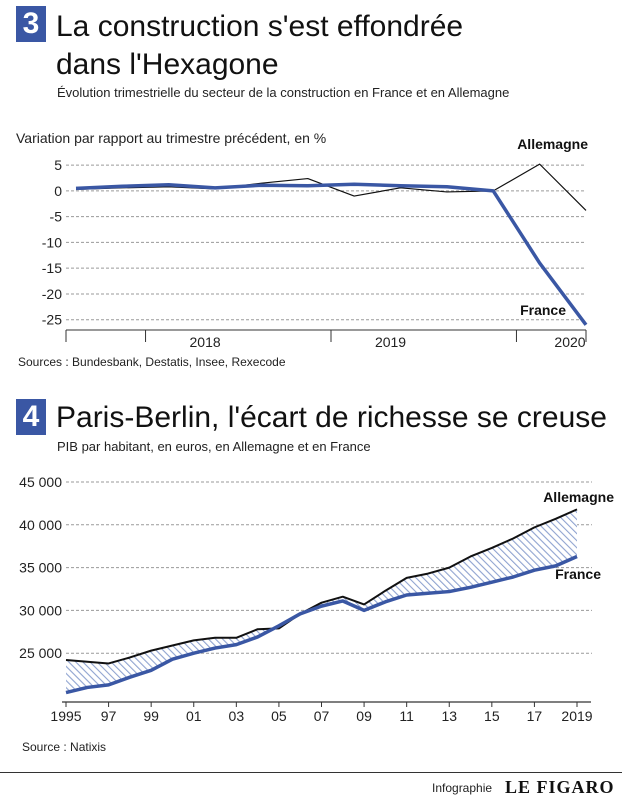 The width and height of the screenshot is (639, 808). What do you see at coordinates (64, 747) in the screenshot?
I see `chart2-source: Source : Natixis` at bounding box center [64, 747].